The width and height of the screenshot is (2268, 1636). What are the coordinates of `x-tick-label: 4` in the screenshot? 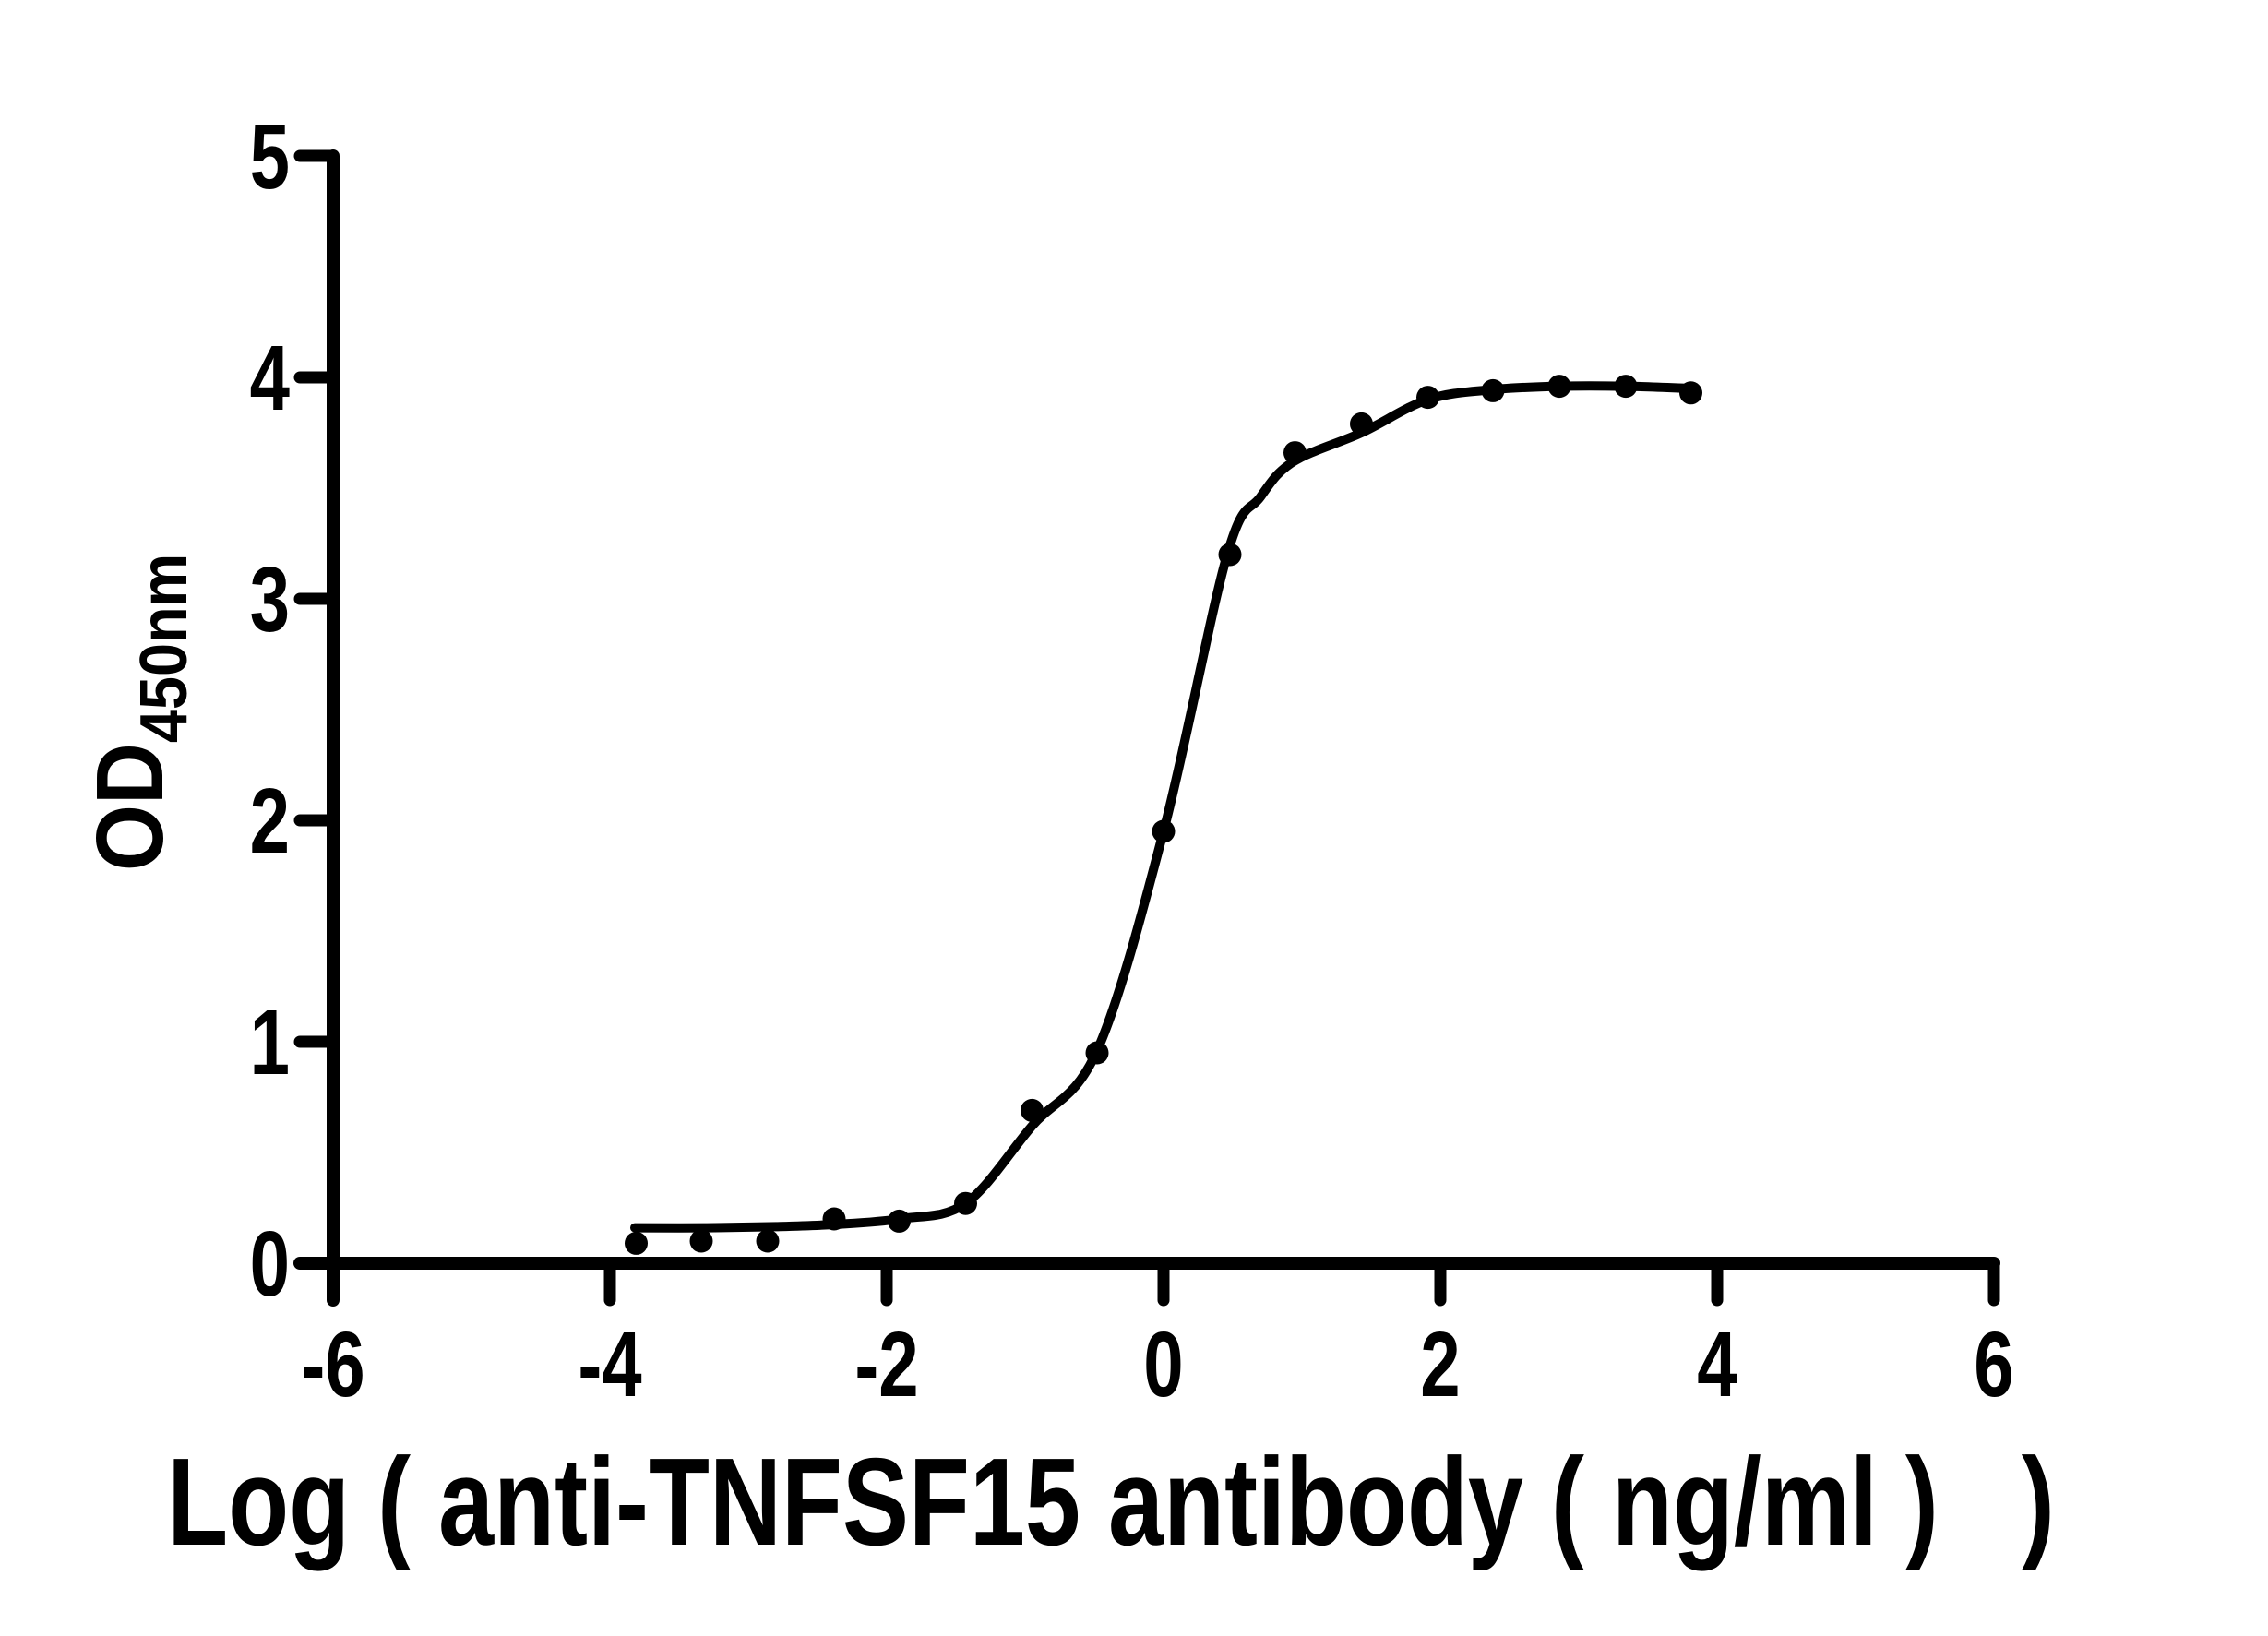 It's located at (1717, 1365).